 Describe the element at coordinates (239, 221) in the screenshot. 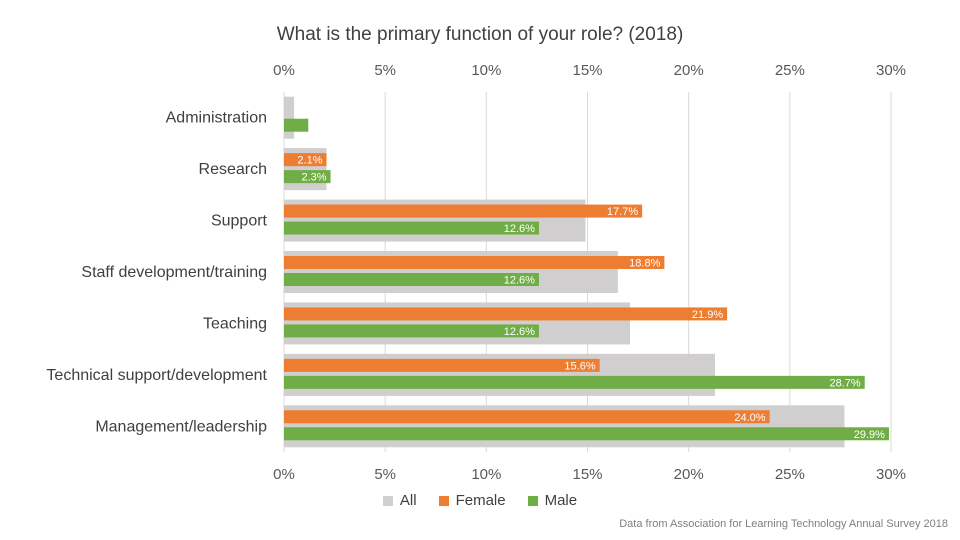

I see `category-label: Support` at that location.